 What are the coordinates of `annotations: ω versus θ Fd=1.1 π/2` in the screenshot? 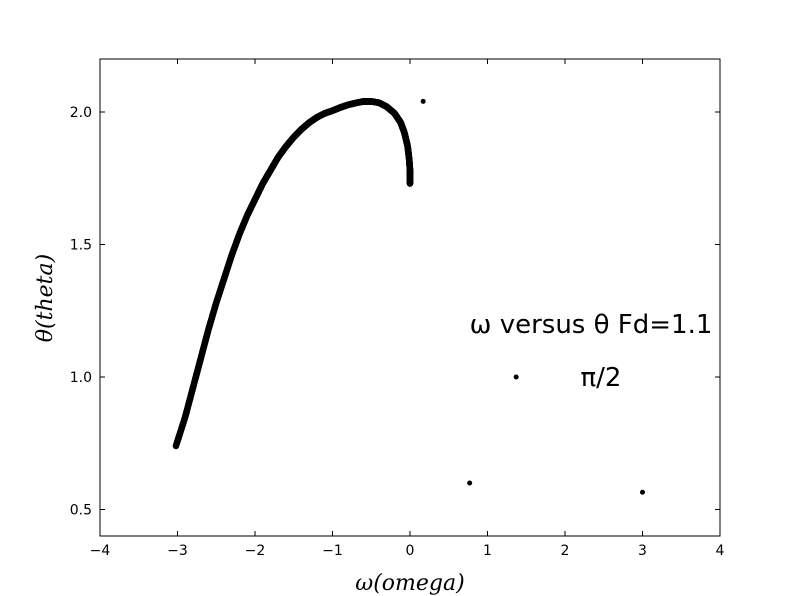 It's located at (591, 351).